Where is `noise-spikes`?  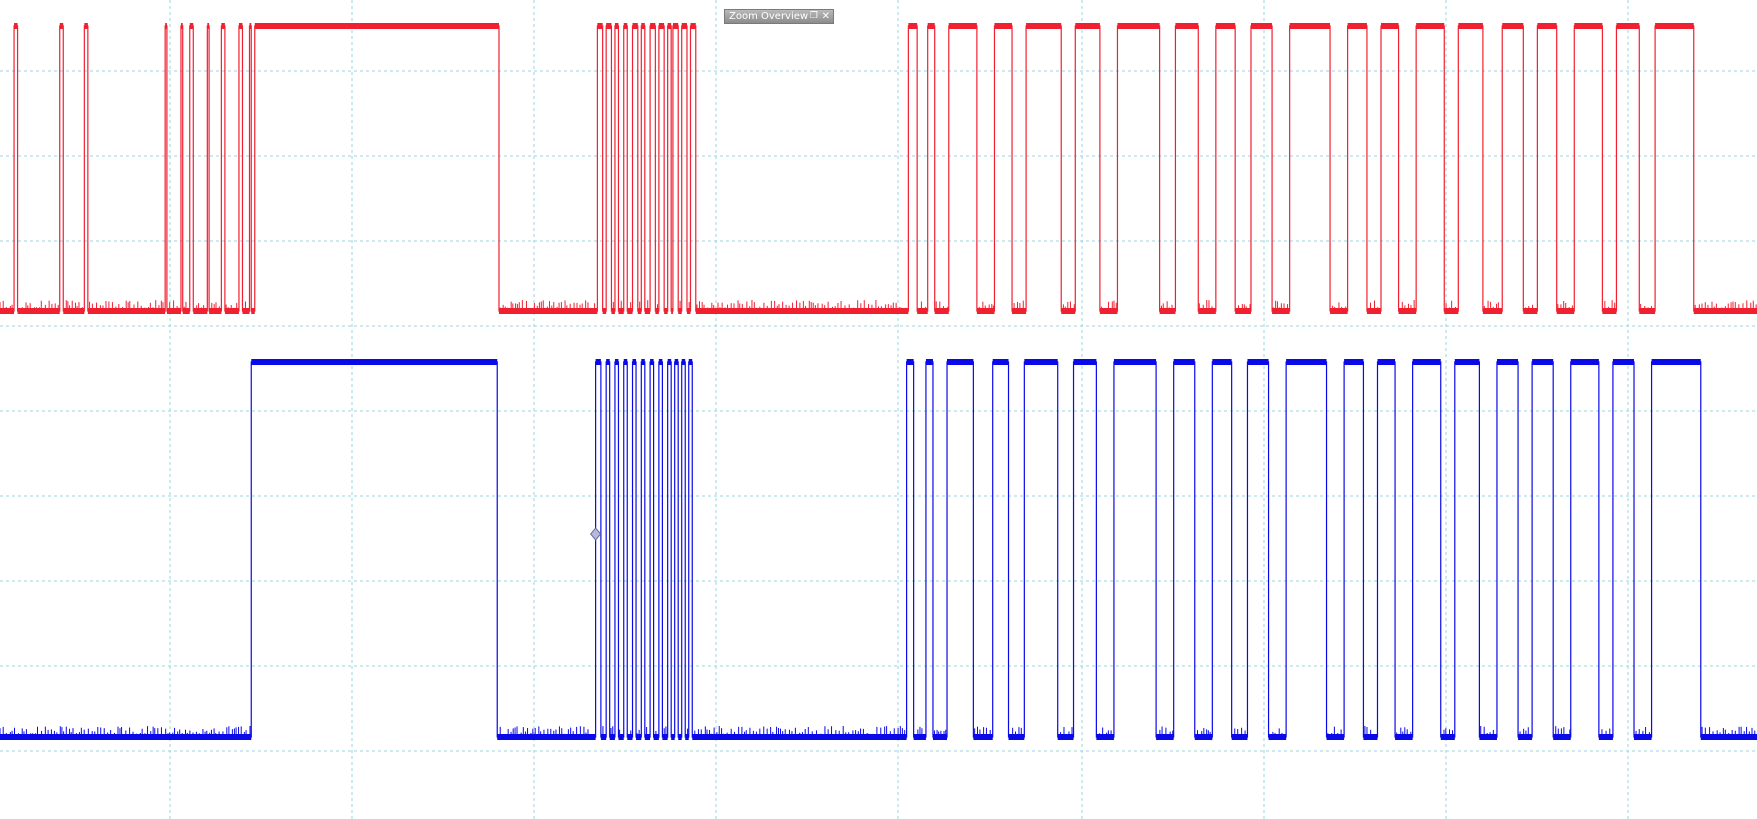 noise-spikes is located at coordinates (878, 731).